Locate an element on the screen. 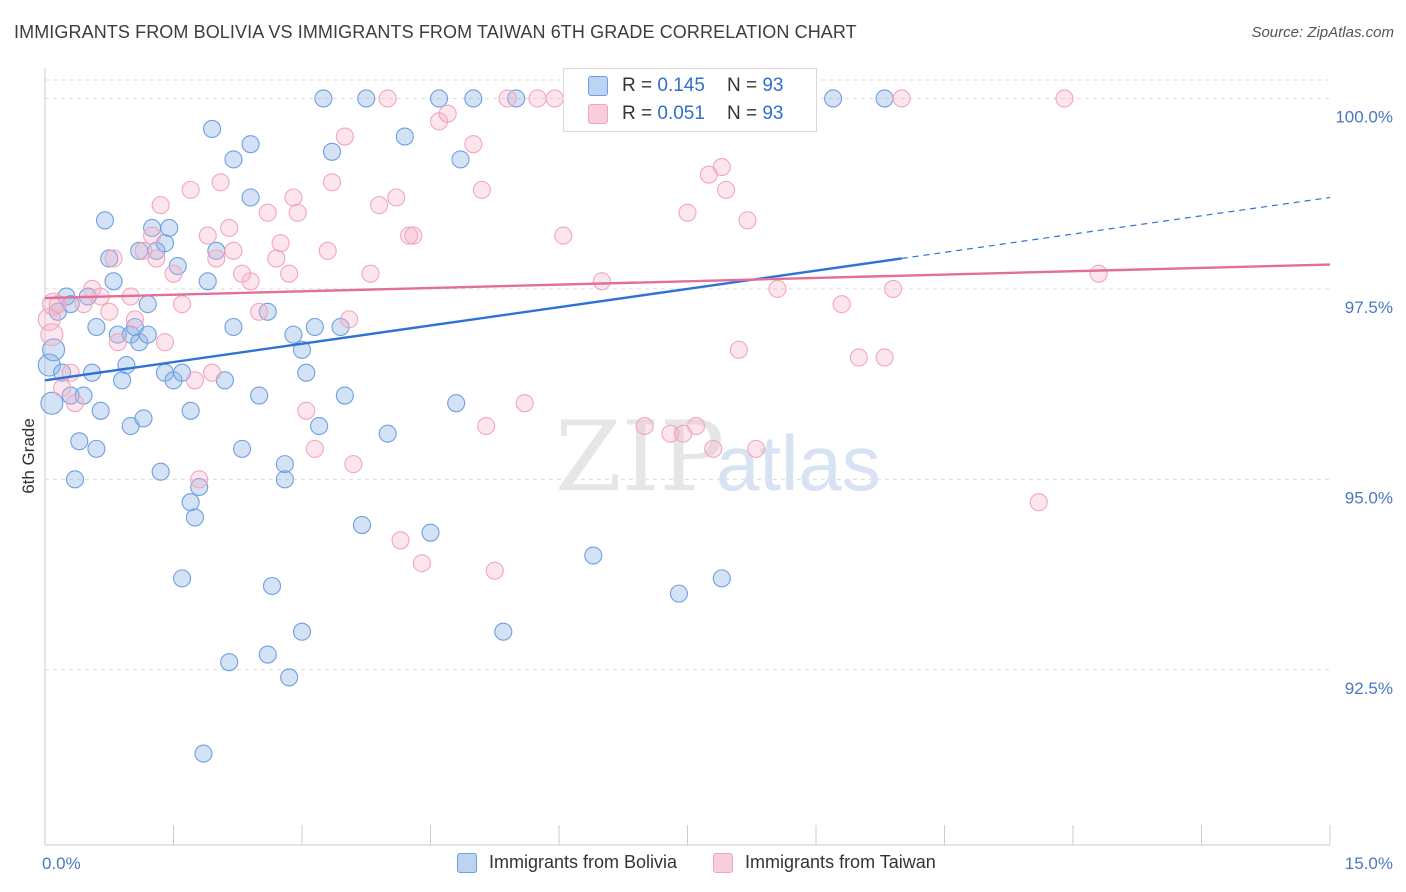 This screenshot has width=1406, height=892. y-tick-label: 95.0% is located at coordinates (1369, 497).